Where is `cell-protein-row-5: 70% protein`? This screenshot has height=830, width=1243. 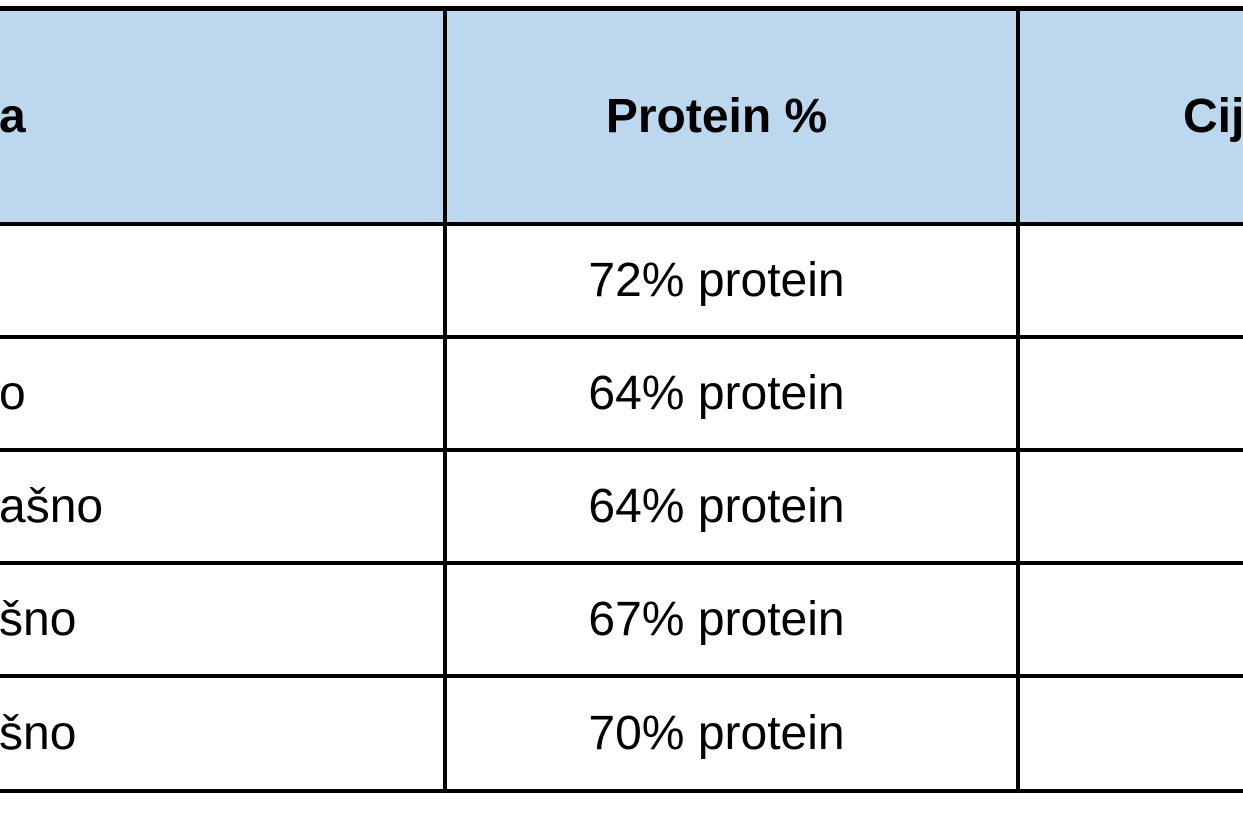
cell-protein-row-5: 70% protein is located at coordinates (731, 733).